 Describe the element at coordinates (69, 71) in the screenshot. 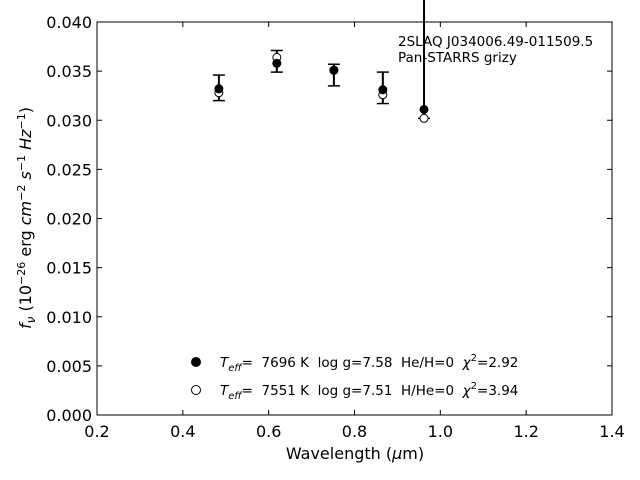

I see `y-tick-label: 0.035` at that location.